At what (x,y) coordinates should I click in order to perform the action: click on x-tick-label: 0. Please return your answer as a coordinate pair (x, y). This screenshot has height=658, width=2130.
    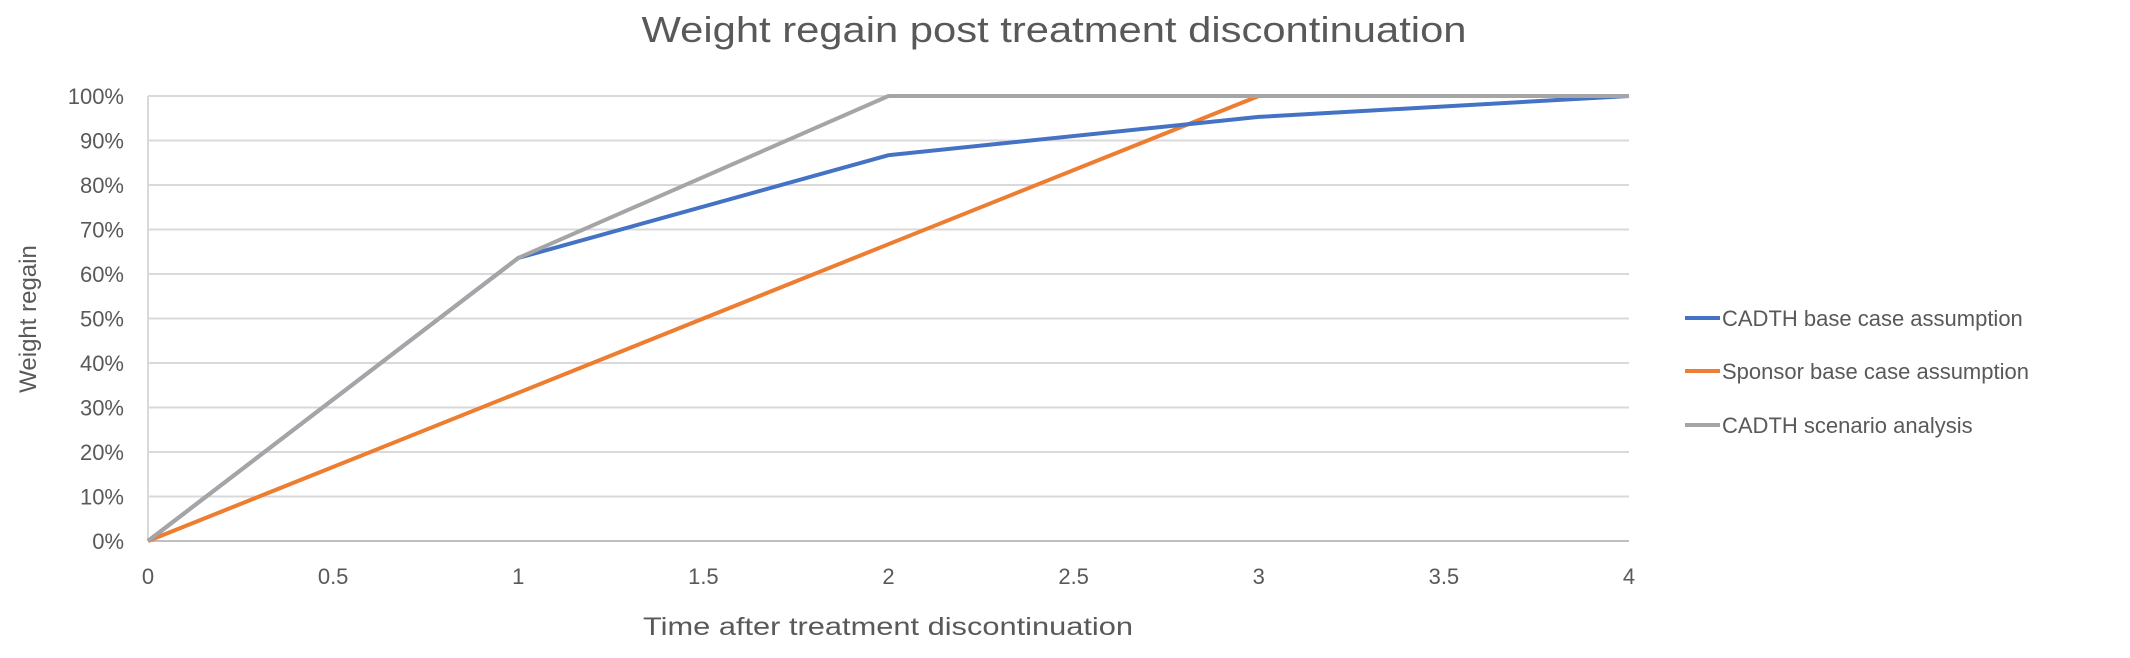
    Looking at the image, I should click on (148, 576).